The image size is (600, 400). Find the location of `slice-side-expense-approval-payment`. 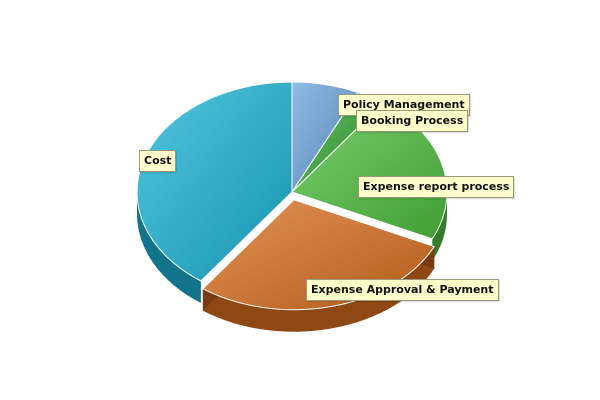

slice-side-expense-approval-payment is located at coordinates (318, 289).